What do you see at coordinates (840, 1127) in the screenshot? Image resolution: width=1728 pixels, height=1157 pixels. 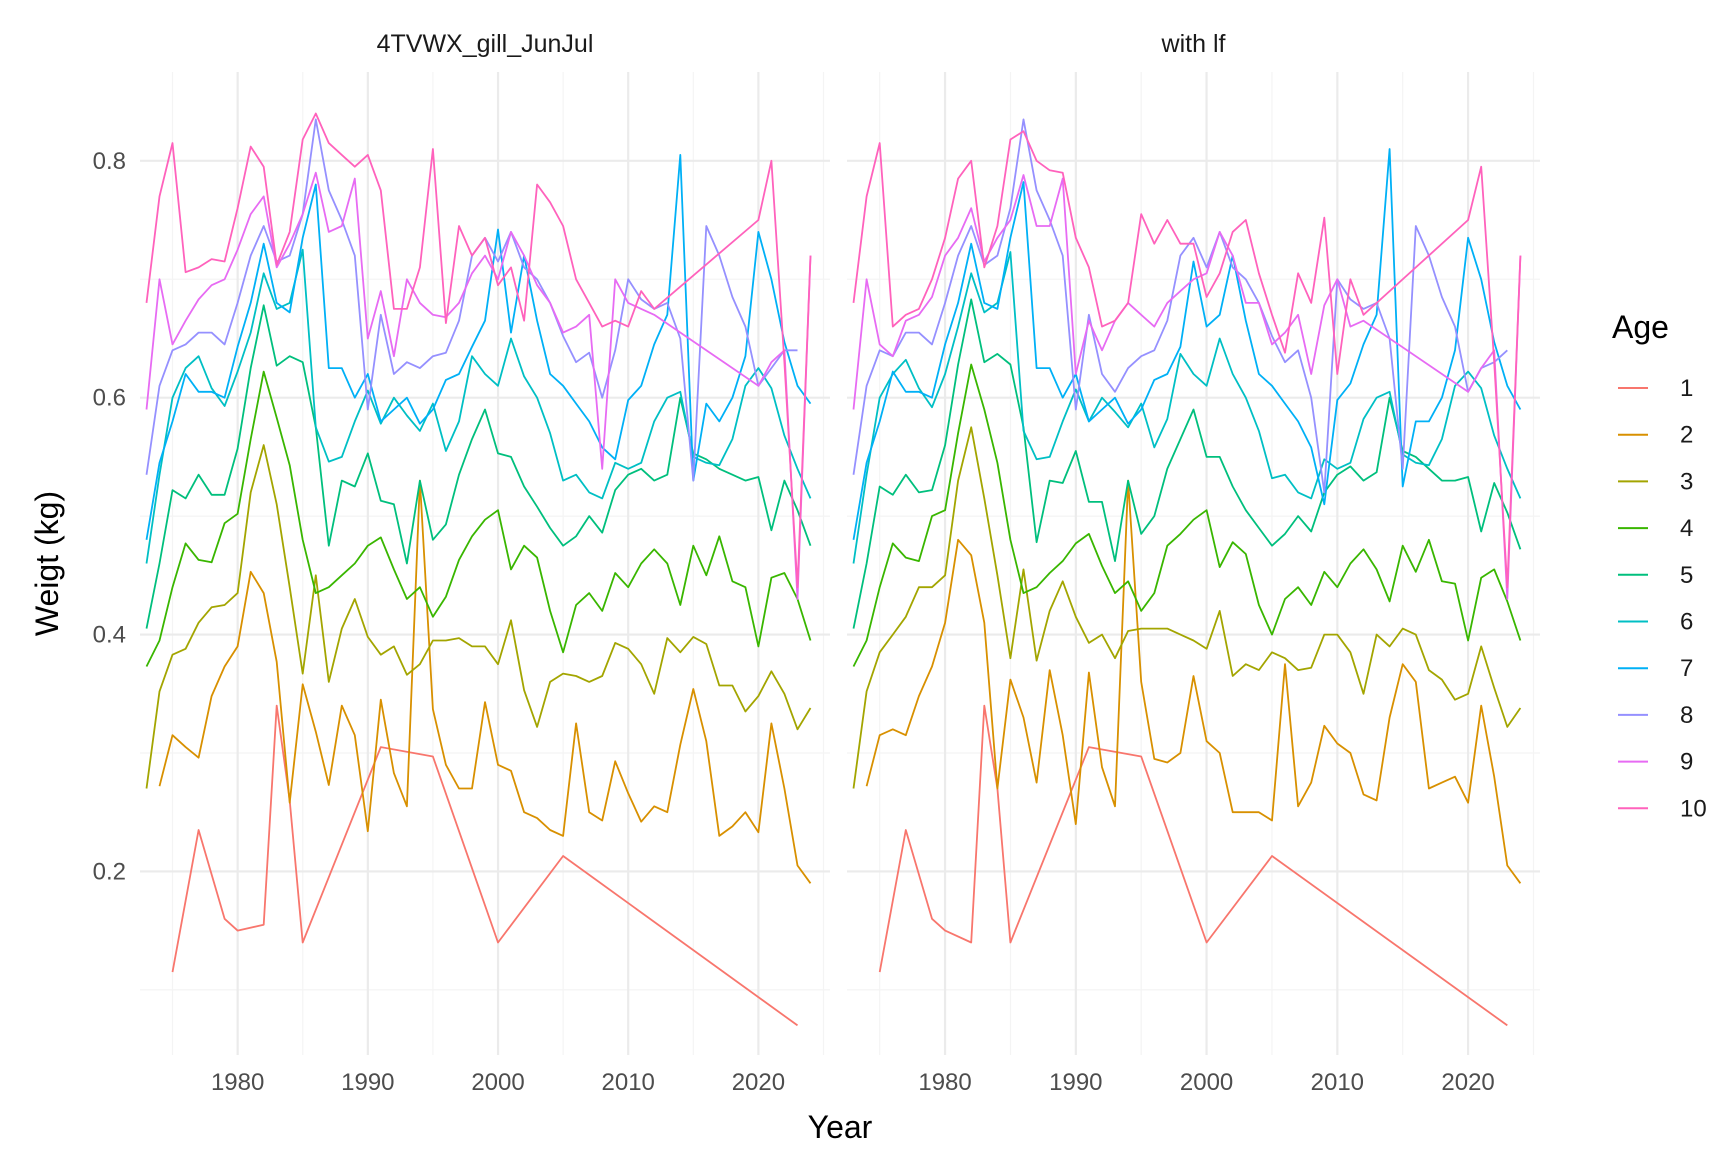 I see `x-axis-title: Year` at bounding box center [840, 1127].